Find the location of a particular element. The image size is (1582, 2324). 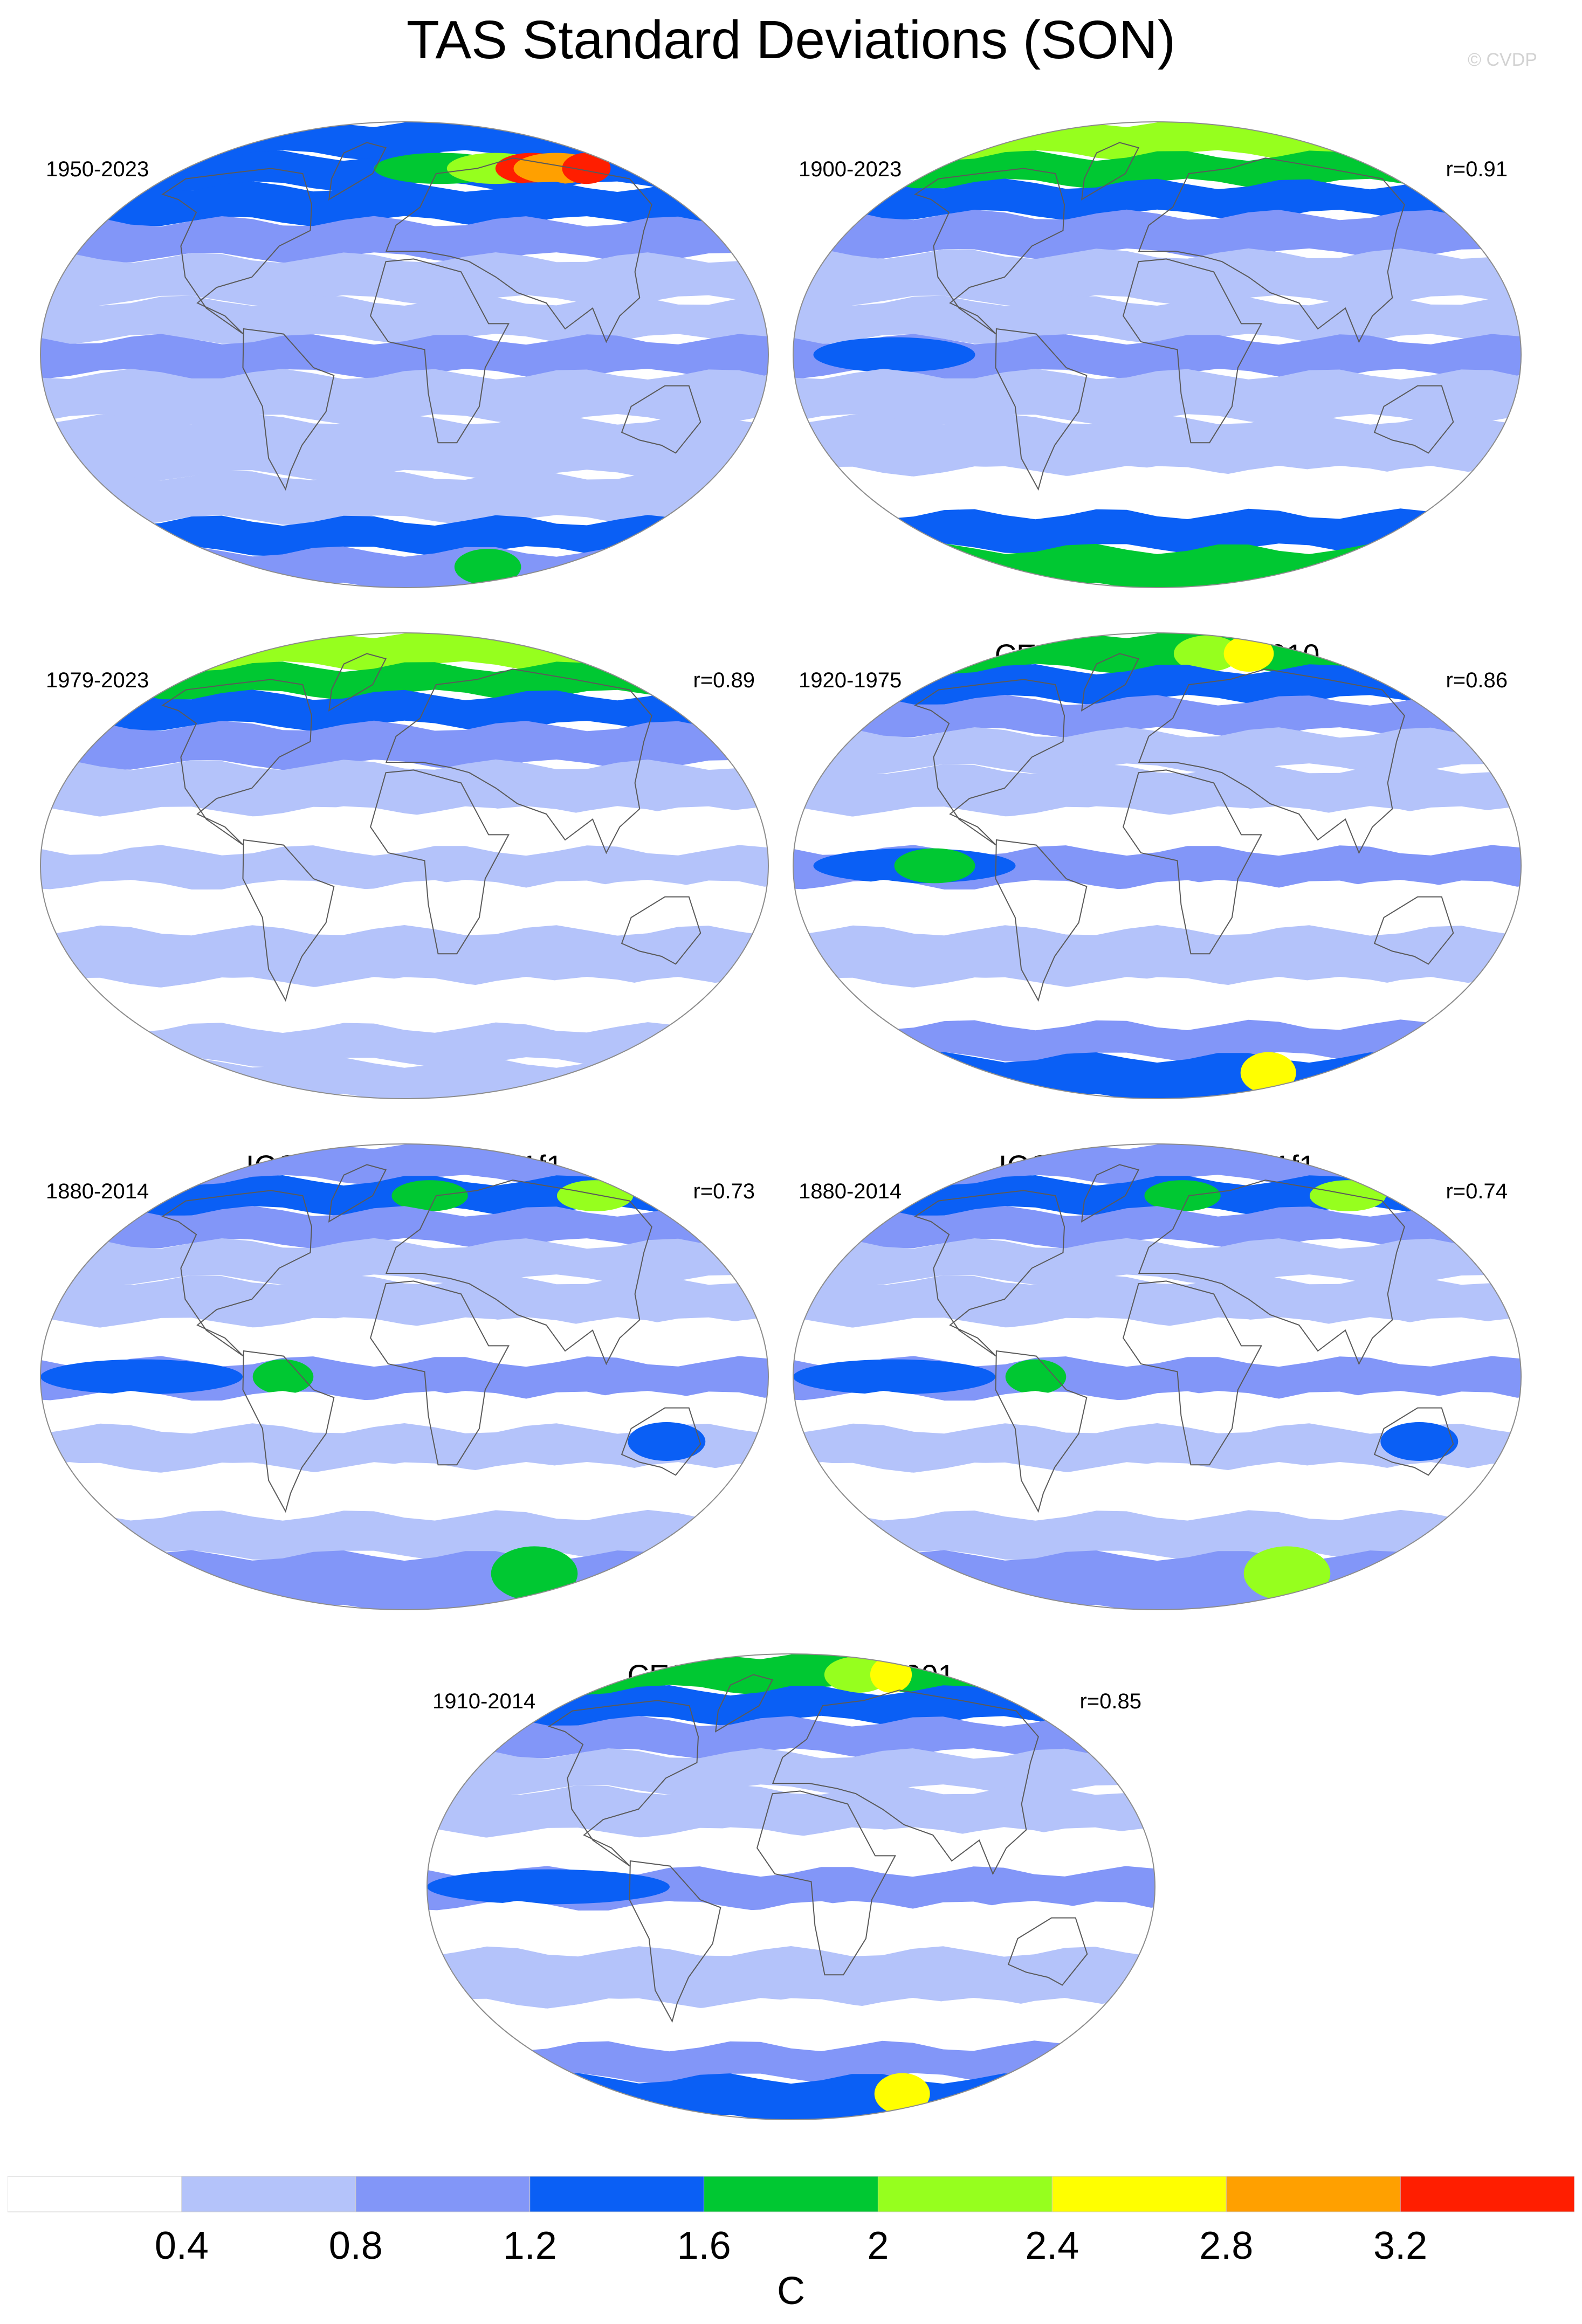

colorbar is located at coordinates (791, 2194).